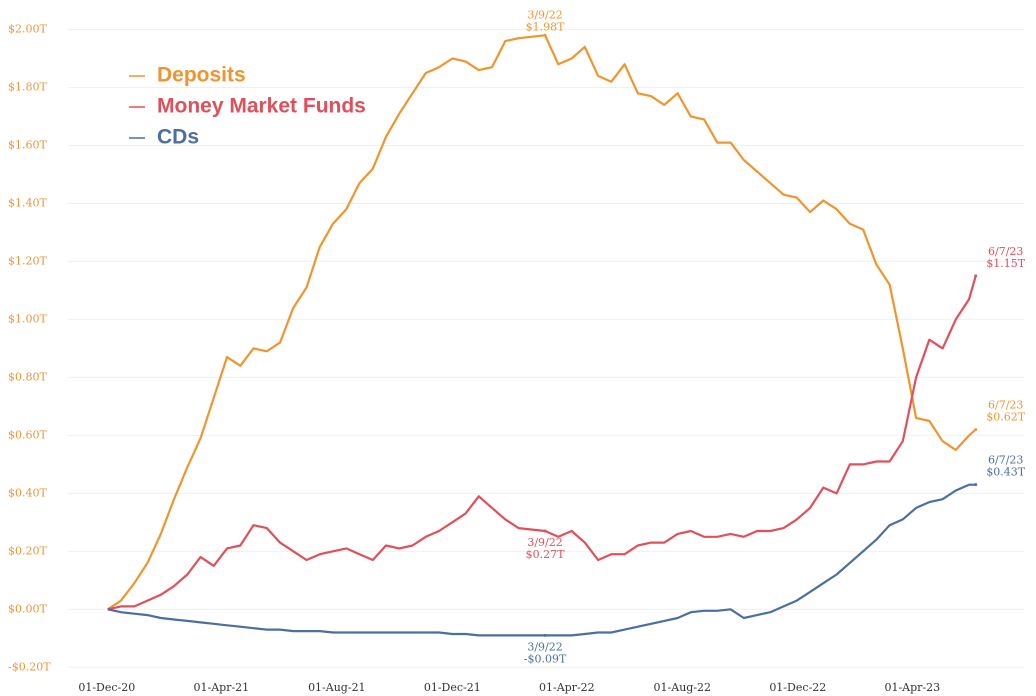 The image size is (1036, 696). What do you see at coordinates (1005, 472) in the screenshot?
I see `annotation-text: $0.43T` at bounding box center [1005, 472].